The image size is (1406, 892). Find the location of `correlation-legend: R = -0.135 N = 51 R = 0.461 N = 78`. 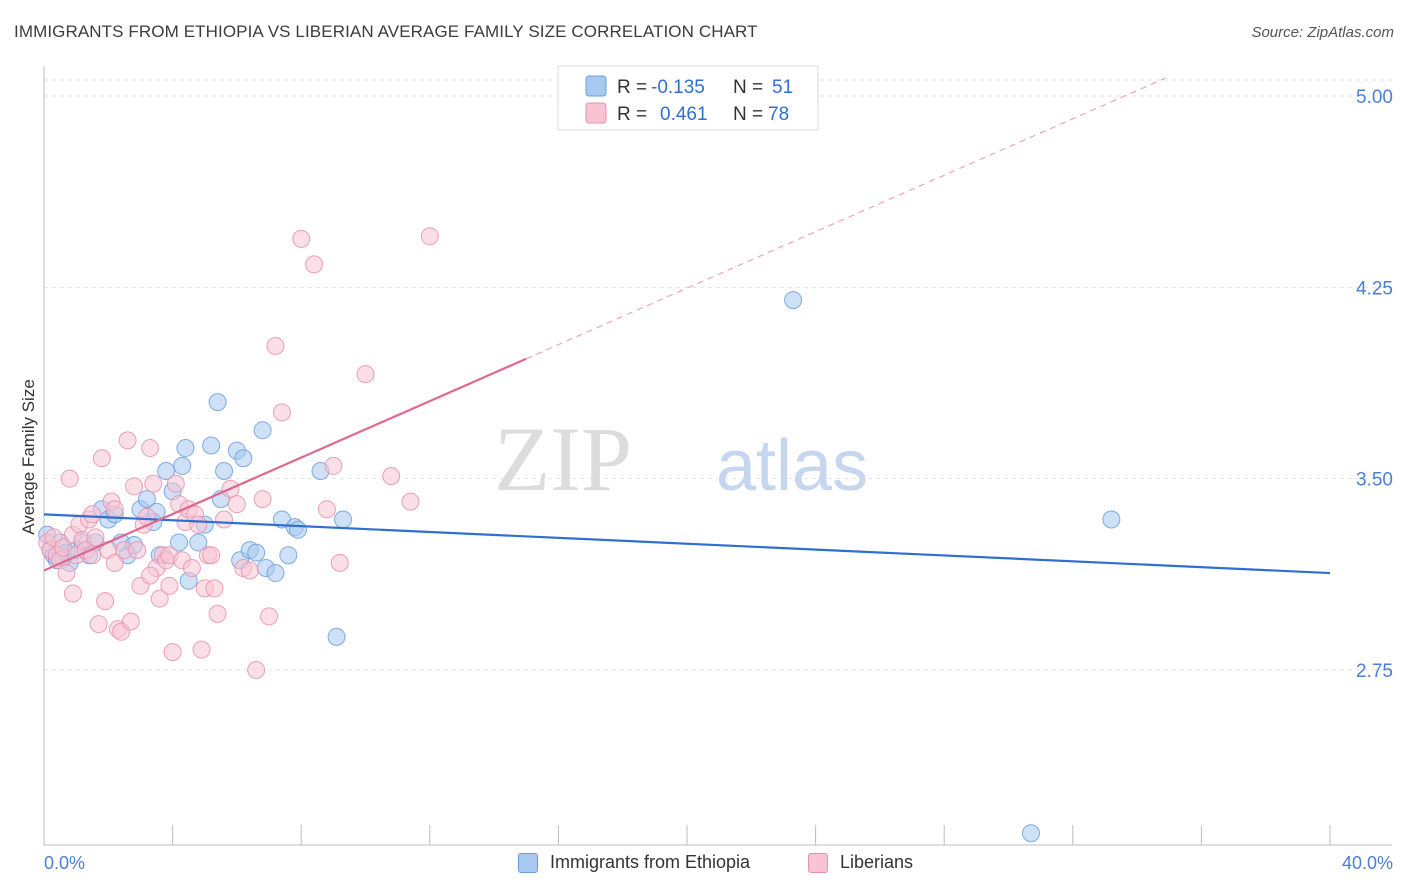

correlation-legend: R = -0.135 N = 51 R = 0.461 N = 78 is located at coordinates (688, 98).